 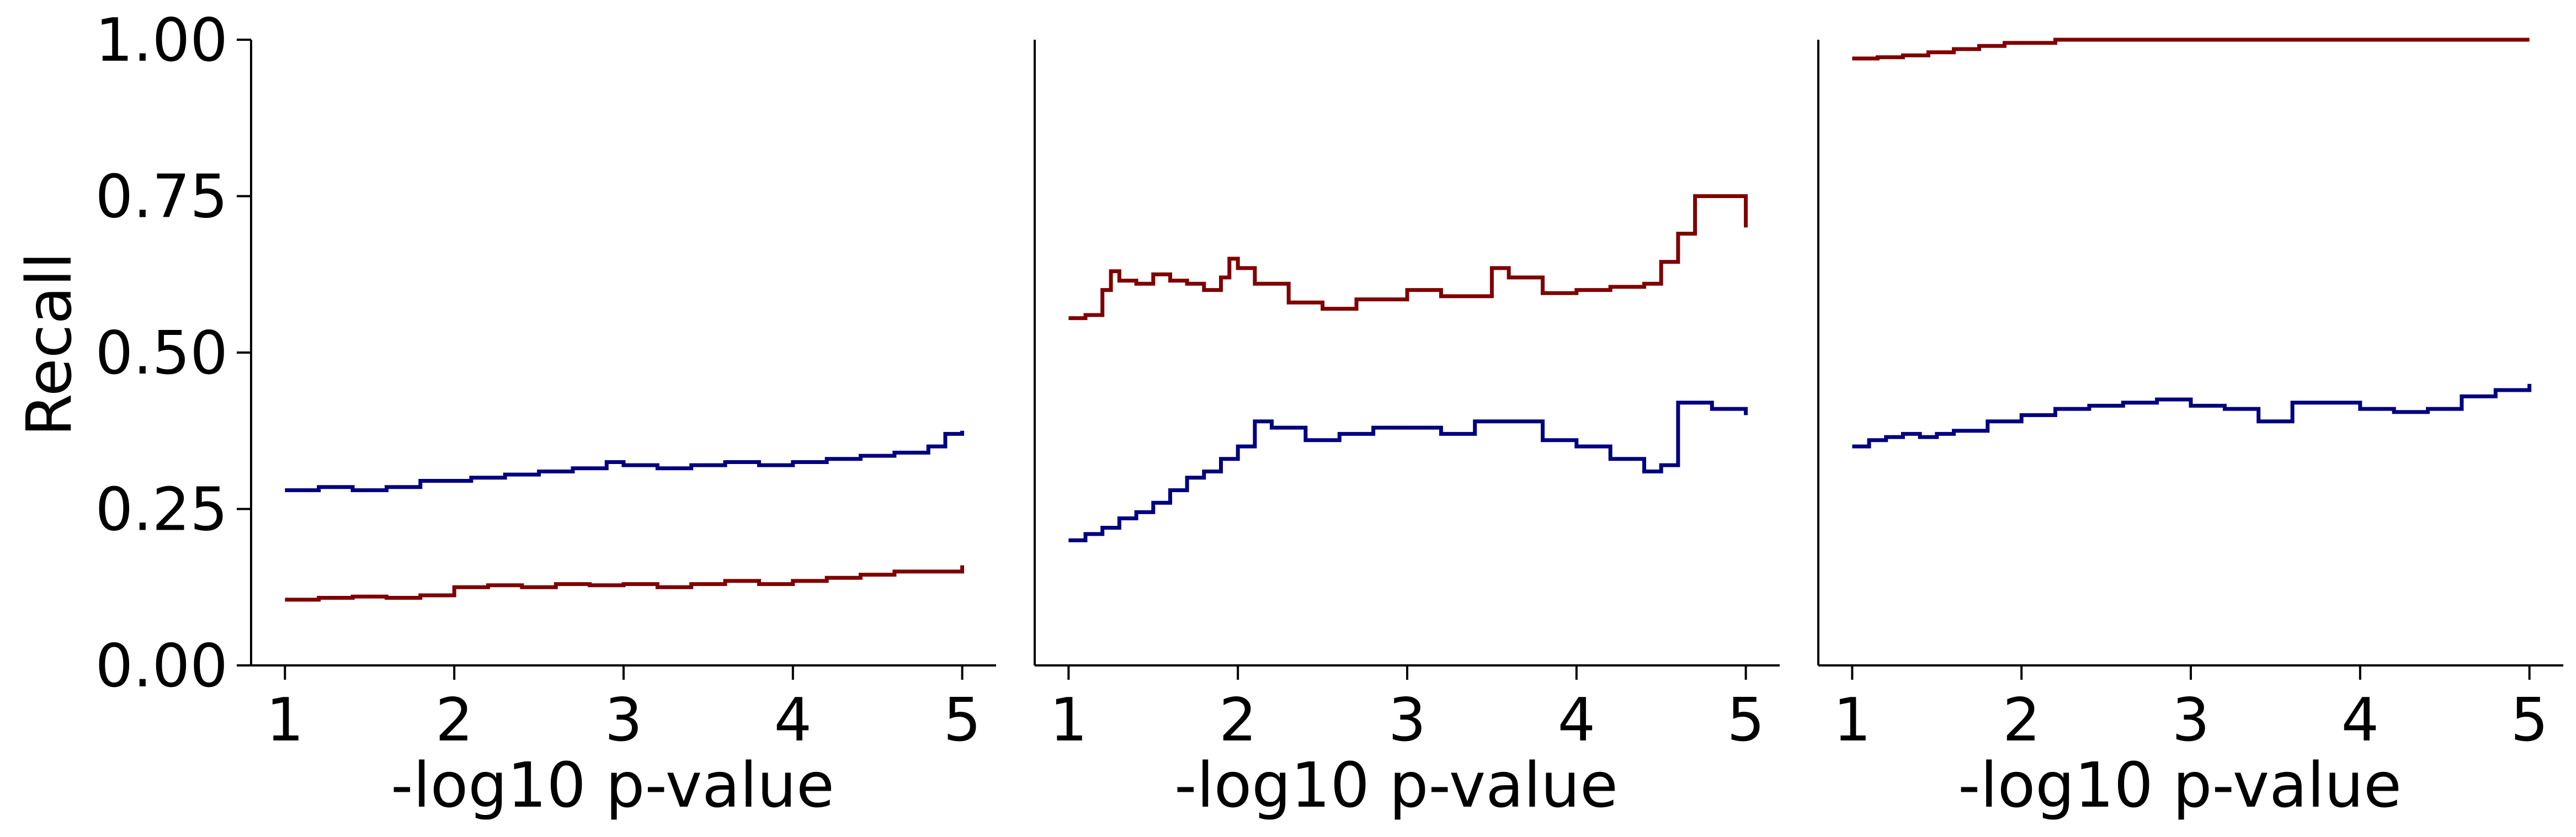 What do you see at coordinates (161, 510) in the screenshot?
I see `panel-1-y-tick-label: 0.25` at bounding box center [161, 510].